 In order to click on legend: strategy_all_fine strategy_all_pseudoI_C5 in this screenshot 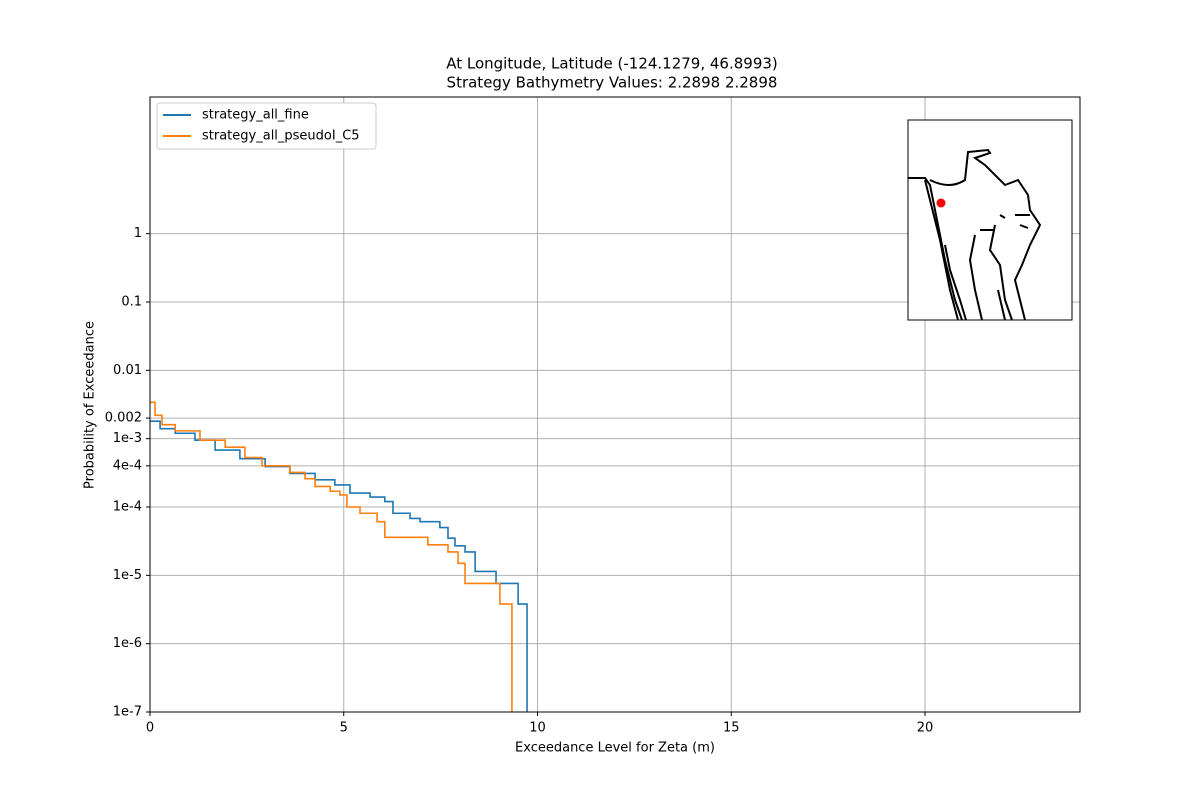, I will do `click(266, 126)`.